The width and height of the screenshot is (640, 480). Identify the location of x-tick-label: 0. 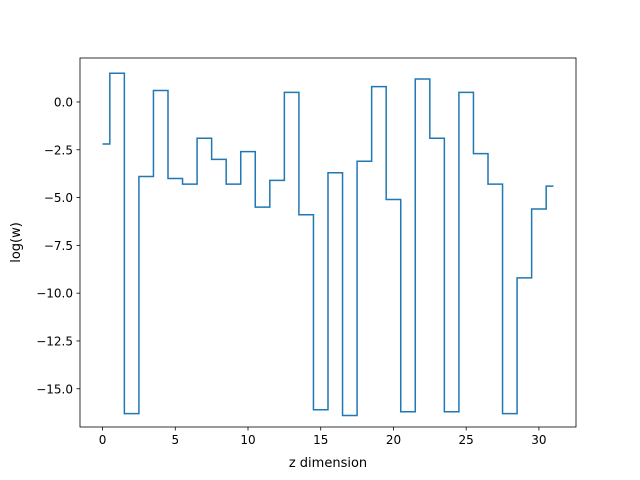
(103, 440).